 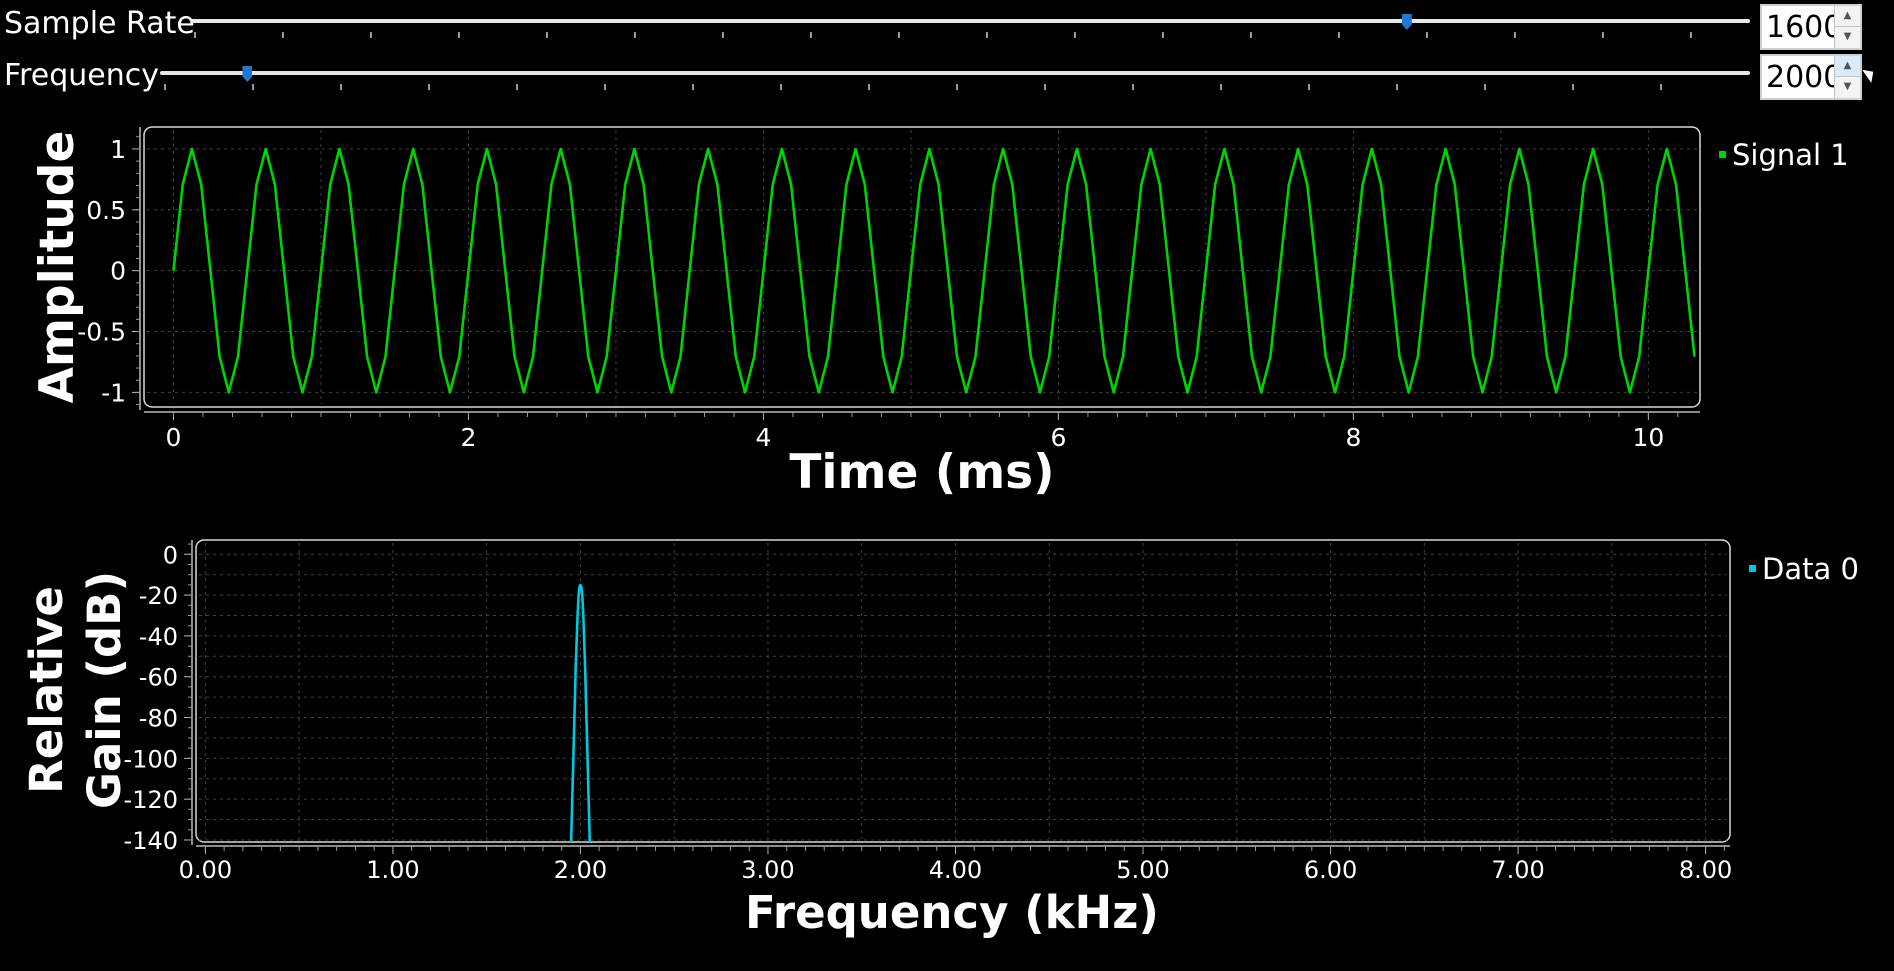 What do you see at coordinates (1648, 437) in the screenshot?
I see `time-x-tick-label: 10` at bounding box center [1648, 437].